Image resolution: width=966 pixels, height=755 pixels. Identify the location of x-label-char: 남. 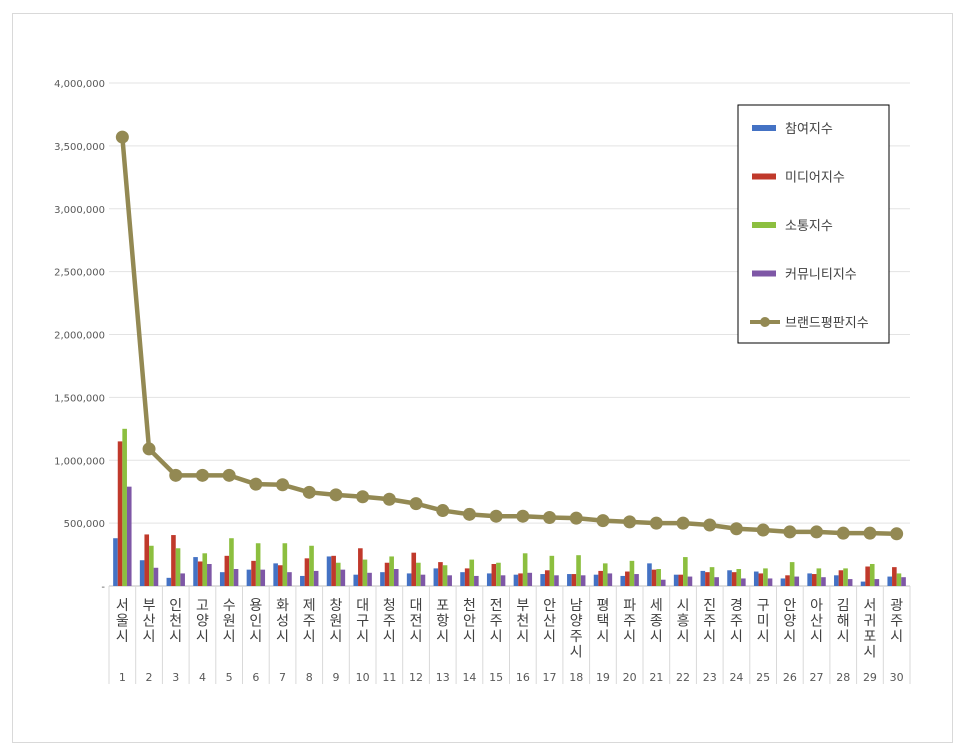
(576, 606).